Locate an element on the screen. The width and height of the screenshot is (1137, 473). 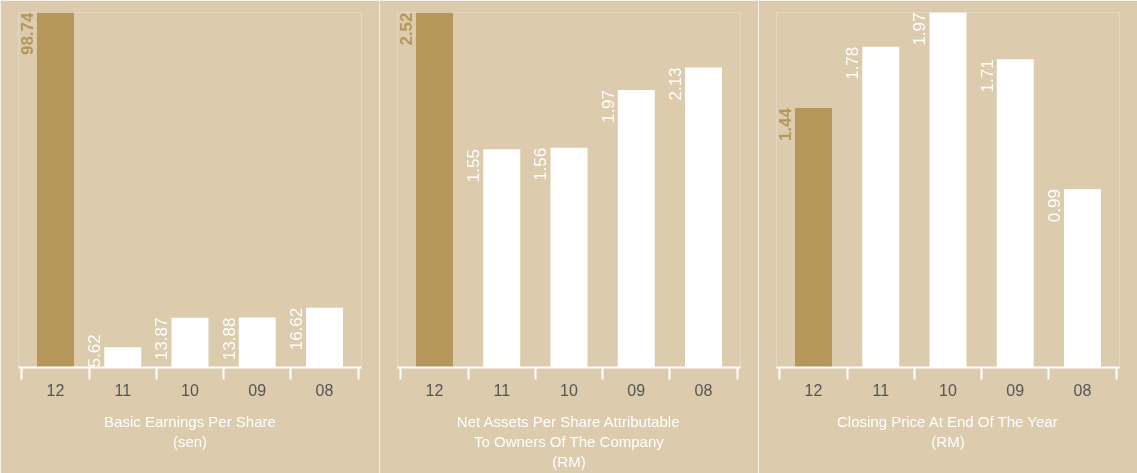
data-label: 13.88 is located at coordinates (229, 339).